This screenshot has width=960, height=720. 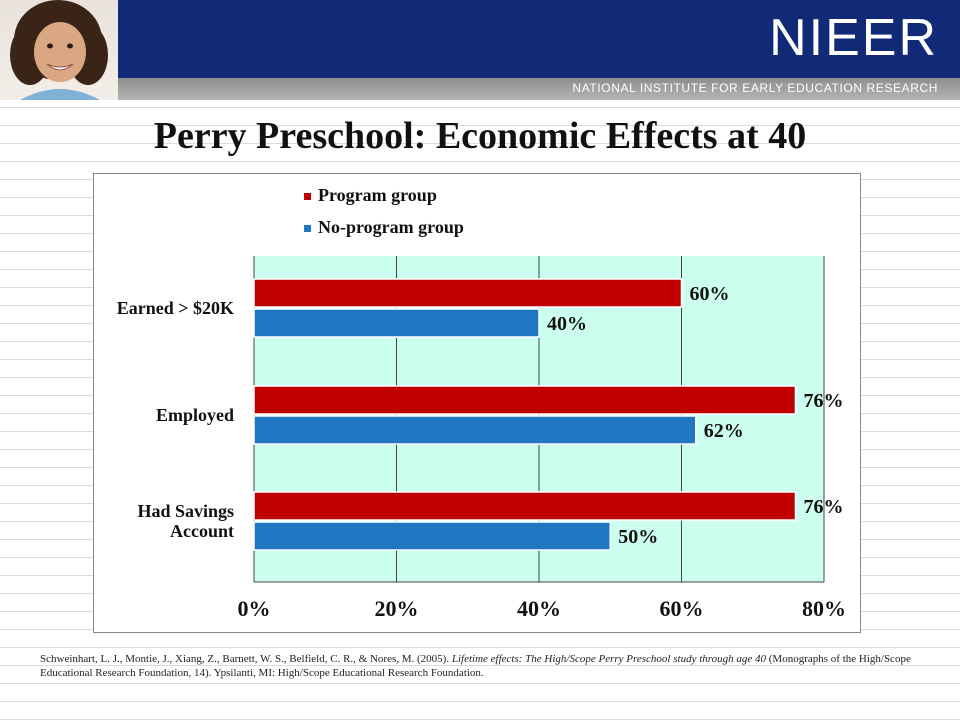 I want to click on legend-label-1: No-program group, so click(x=391, y=227).